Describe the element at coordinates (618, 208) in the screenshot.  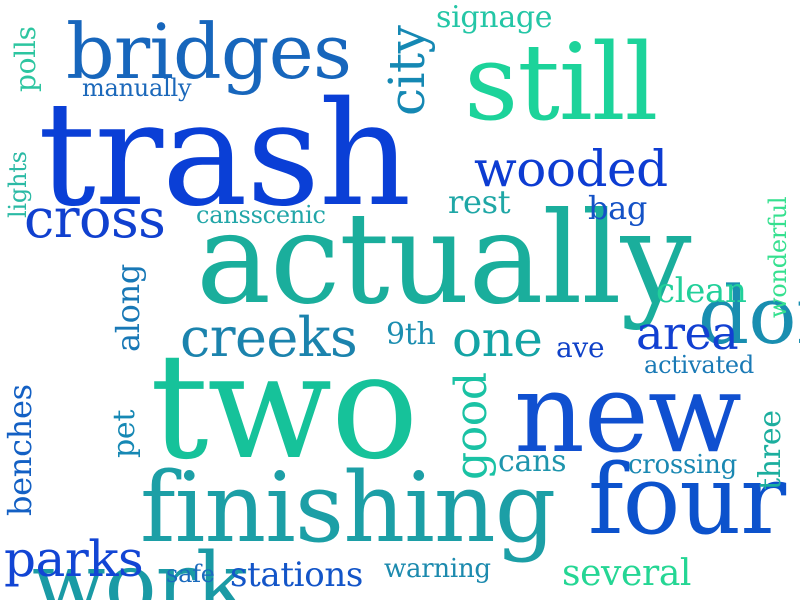
I see `word-bag: bag` at that location.